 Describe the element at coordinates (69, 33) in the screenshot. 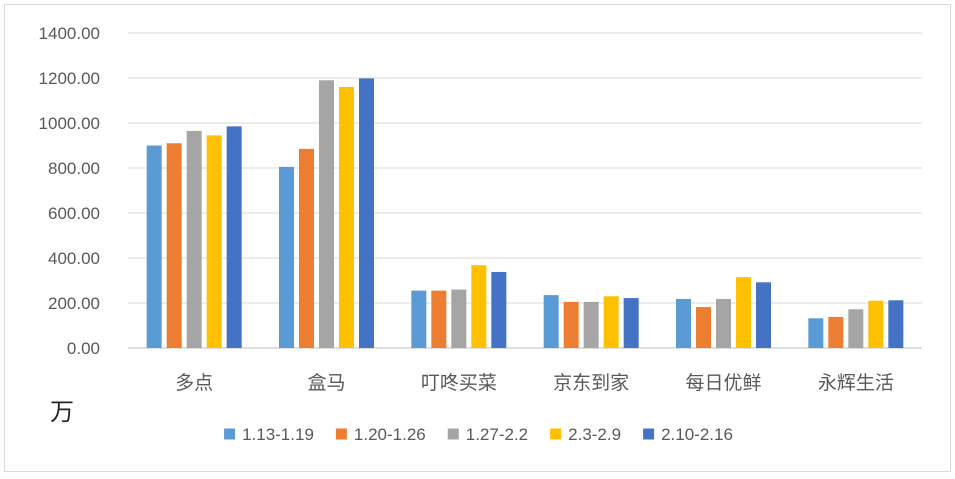

I see `y-tick-label: 1400.00` at that location.